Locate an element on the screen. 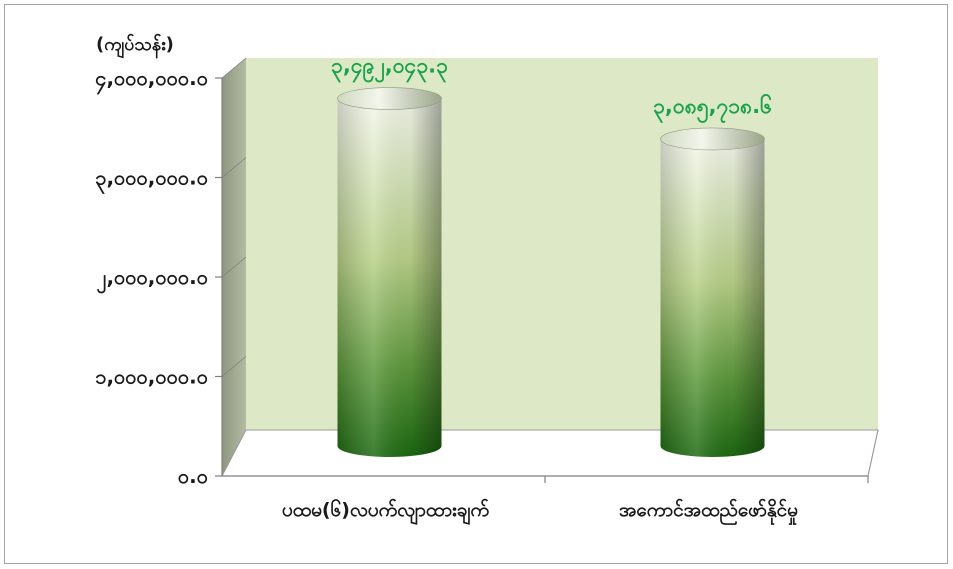 The image size is (953, 569). plot-floor is located at coordinates (550, 453).